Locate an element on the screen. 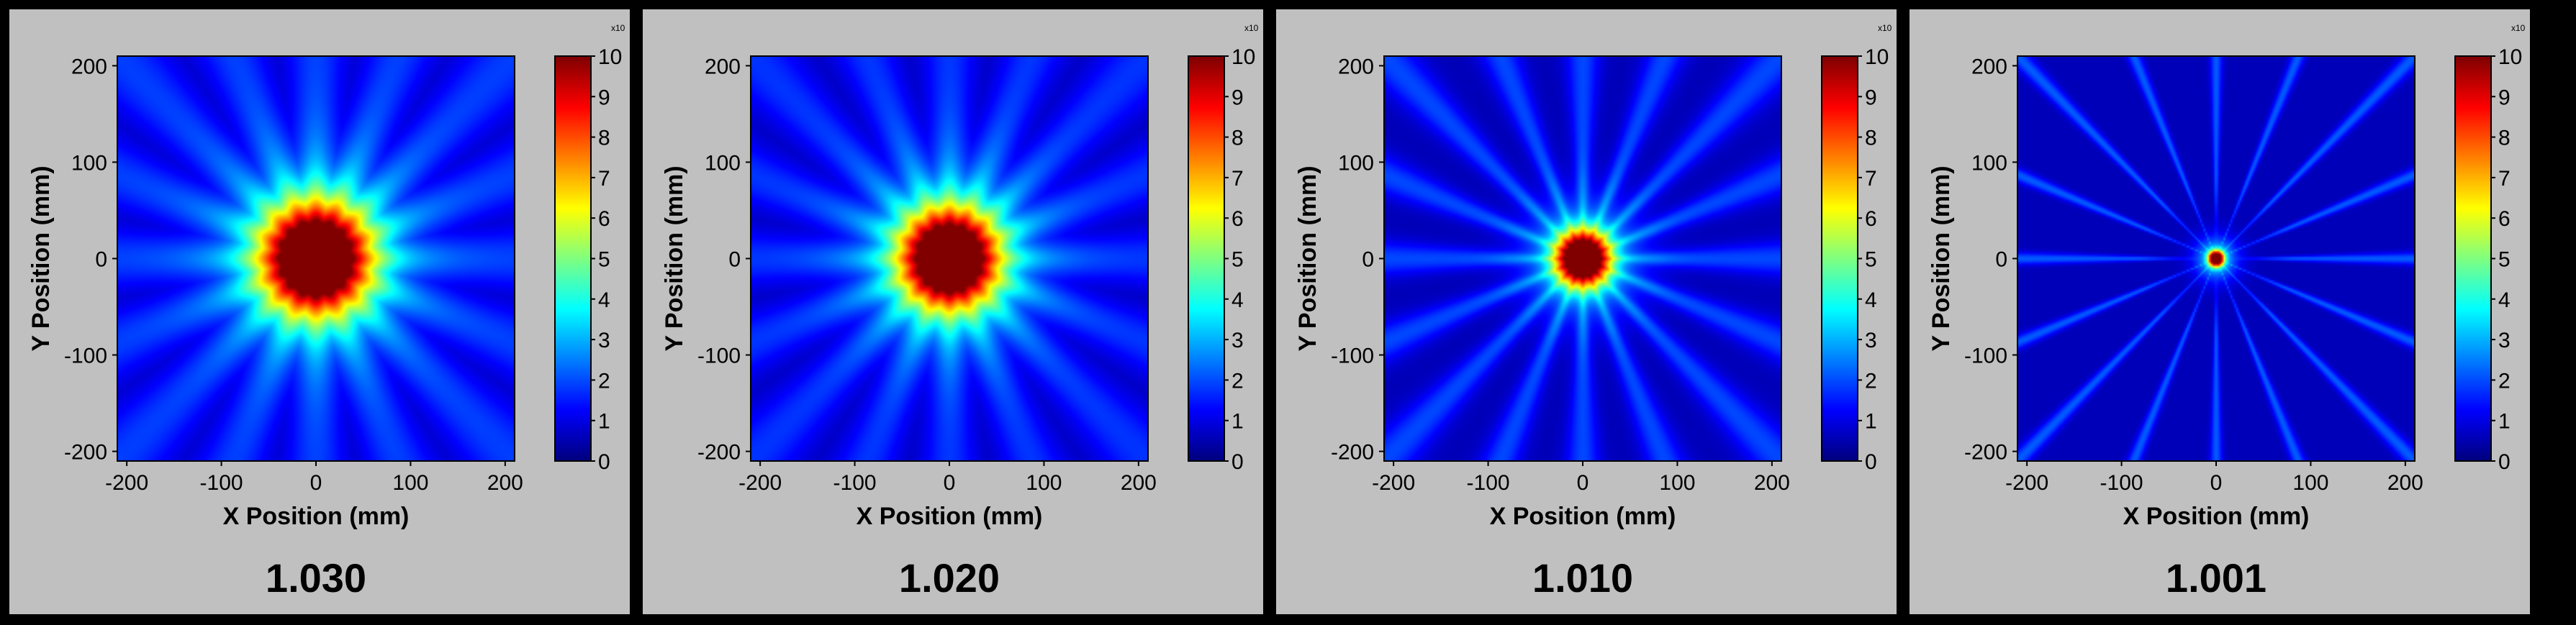  panel-title: 1.030 is located at coordinates (316, 578).